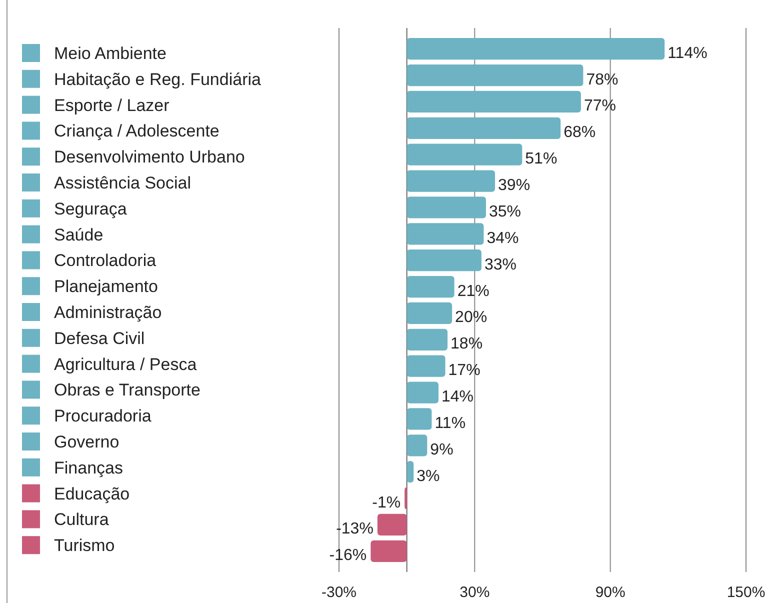 This screenshot has width=769, height=603. Describe the element at coordinates (137, 131) in the screenshot. I see `y-tick-label: Criança / Adolescente` at that location.